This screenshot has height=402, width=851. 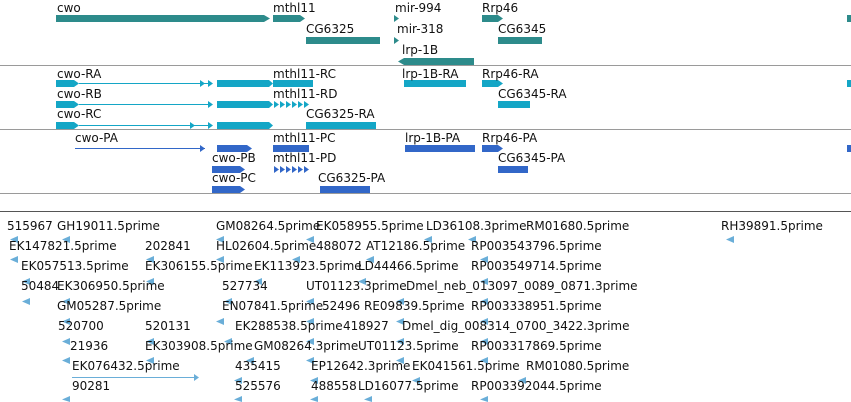 What do you see at coordinates (356, 286) in the screenshot?
I see `est-label: UT01123.3prime` at bounding box center [356, 286].